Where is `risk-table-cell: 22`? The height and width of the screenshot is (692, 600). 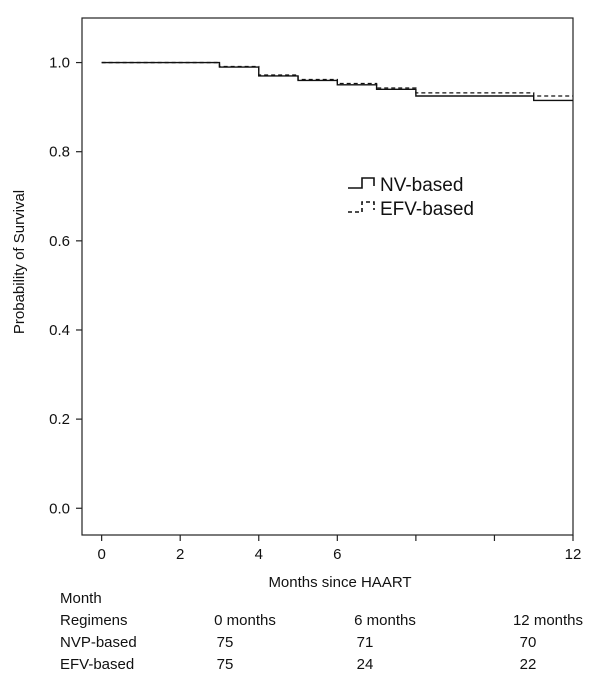
risk-table-cell: 22 is located at coordinates (528, 664).